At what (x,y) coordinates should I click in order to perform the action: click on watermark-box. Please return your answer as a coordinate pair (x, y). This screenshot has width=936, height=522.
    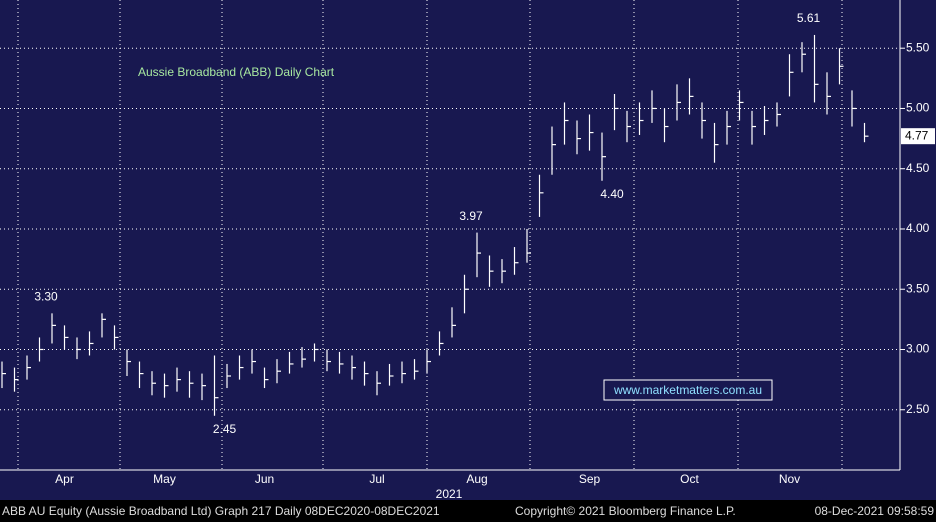
    Looking at the image, I should click on (688, 390).